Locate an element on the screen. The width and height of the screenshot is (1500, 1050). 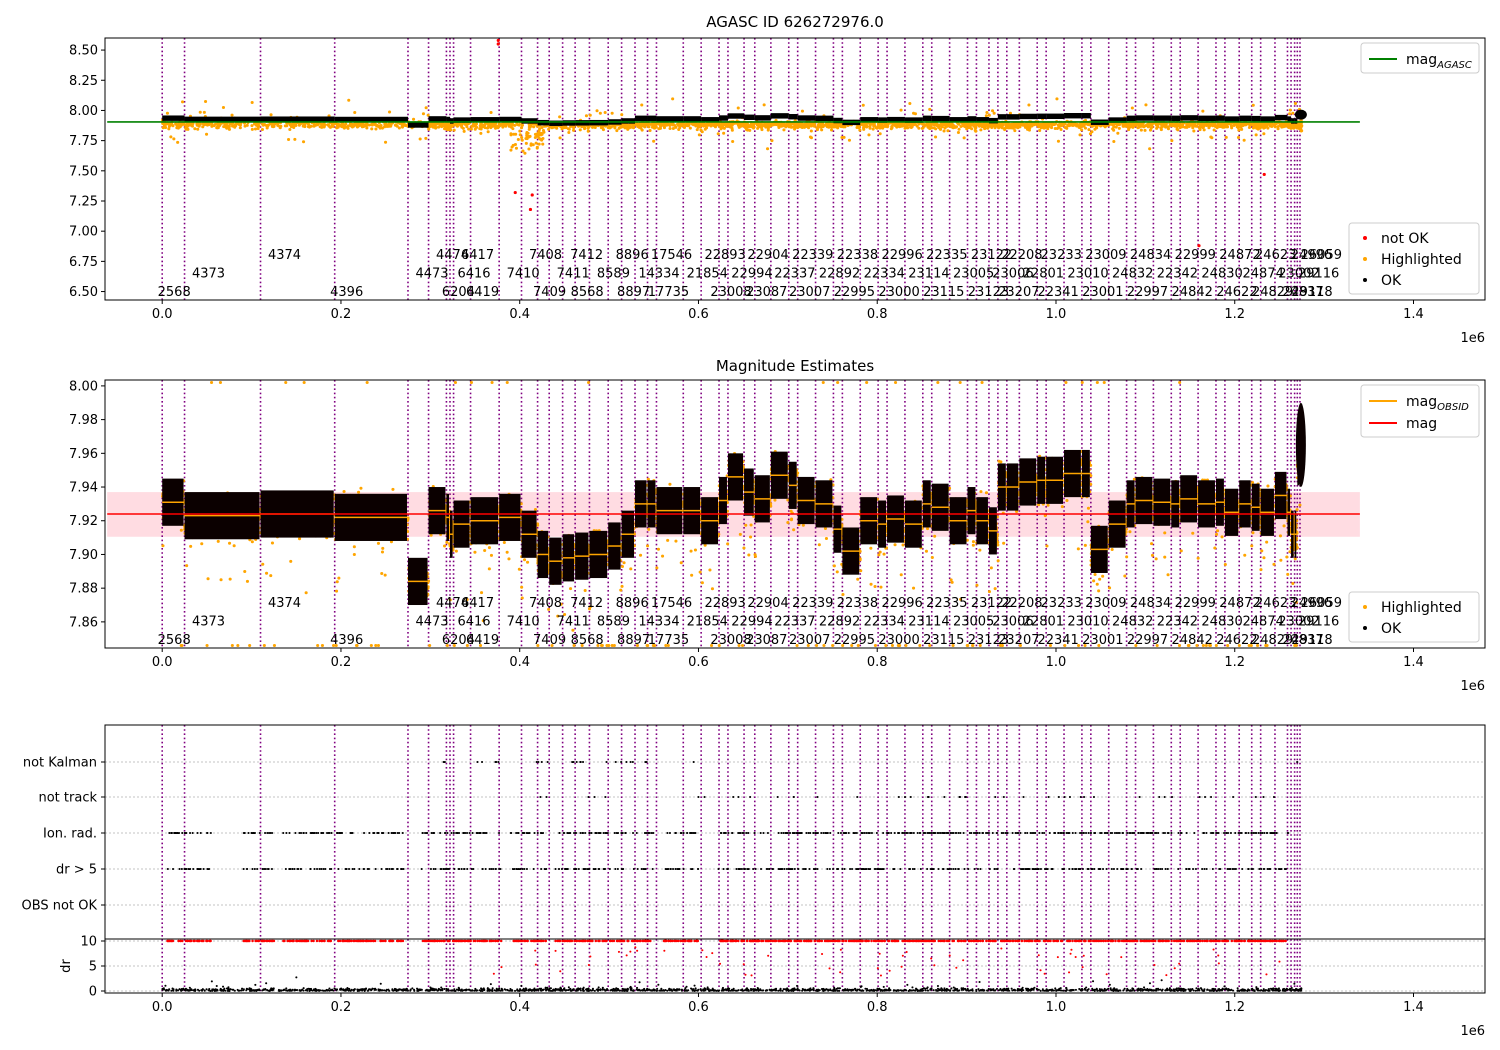
flag-row-label: not Kalman is located at coordinates (60, 763).